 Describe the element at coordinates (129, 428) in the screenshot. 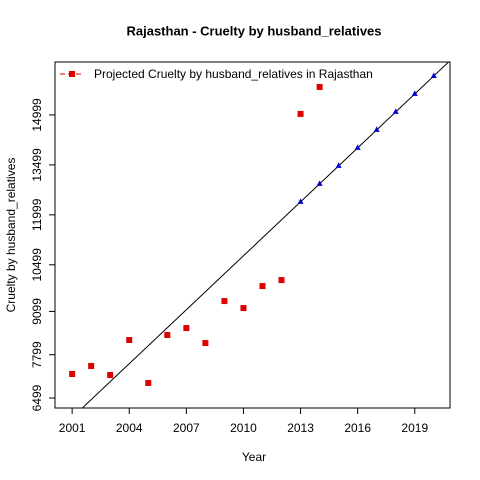

I see `x-tick-label: 2004` at that location.